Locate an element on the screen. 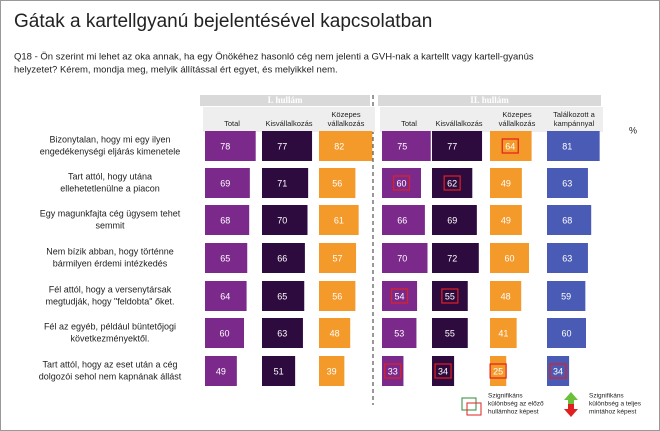 The image size is (660, 431). wave-header: II. hullám is located at coordinates (489, 100).